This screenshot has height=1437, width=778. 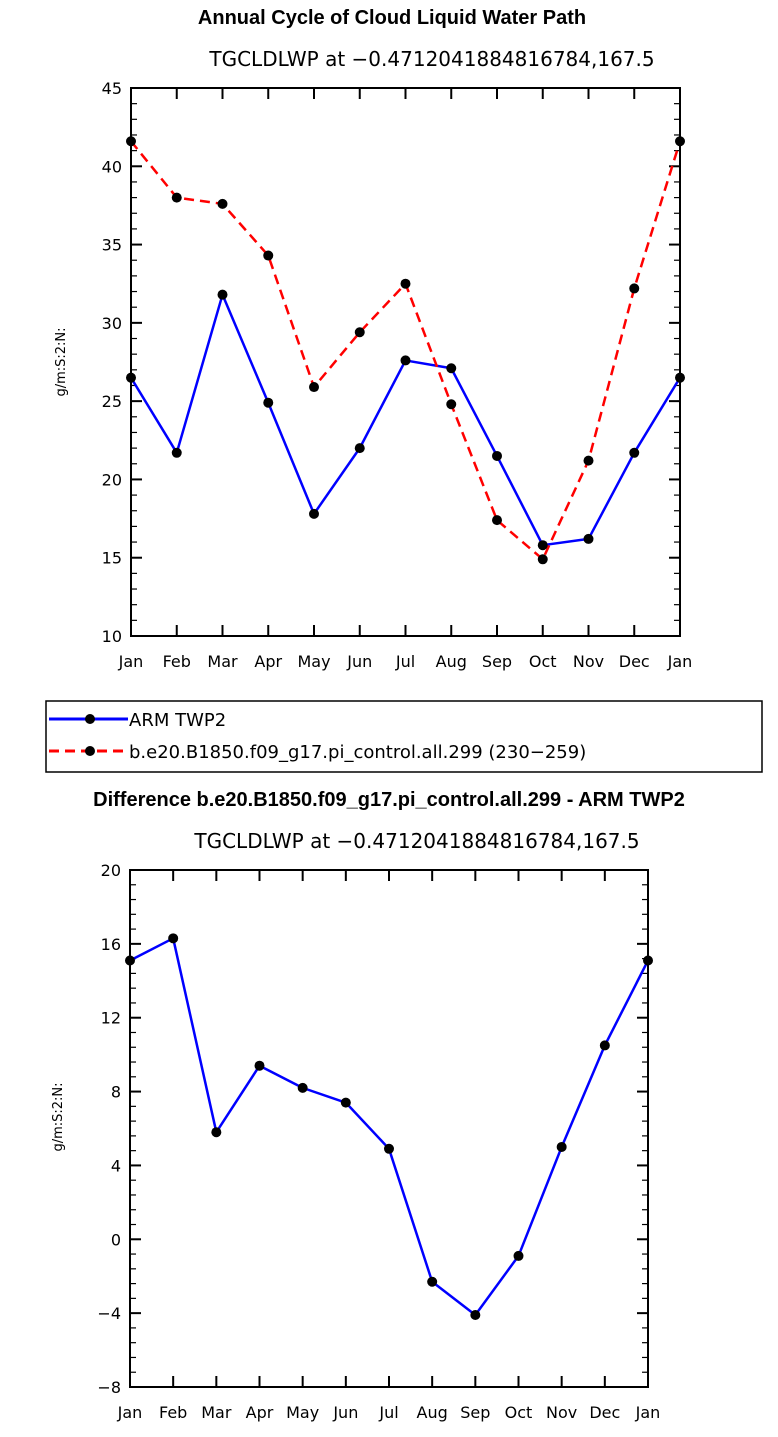 What do you see at coordinates (61, 361) in the screenshot?
I see `top-chart-ylabel: g/m:S:2:N:` at bounding box center [61, 361].